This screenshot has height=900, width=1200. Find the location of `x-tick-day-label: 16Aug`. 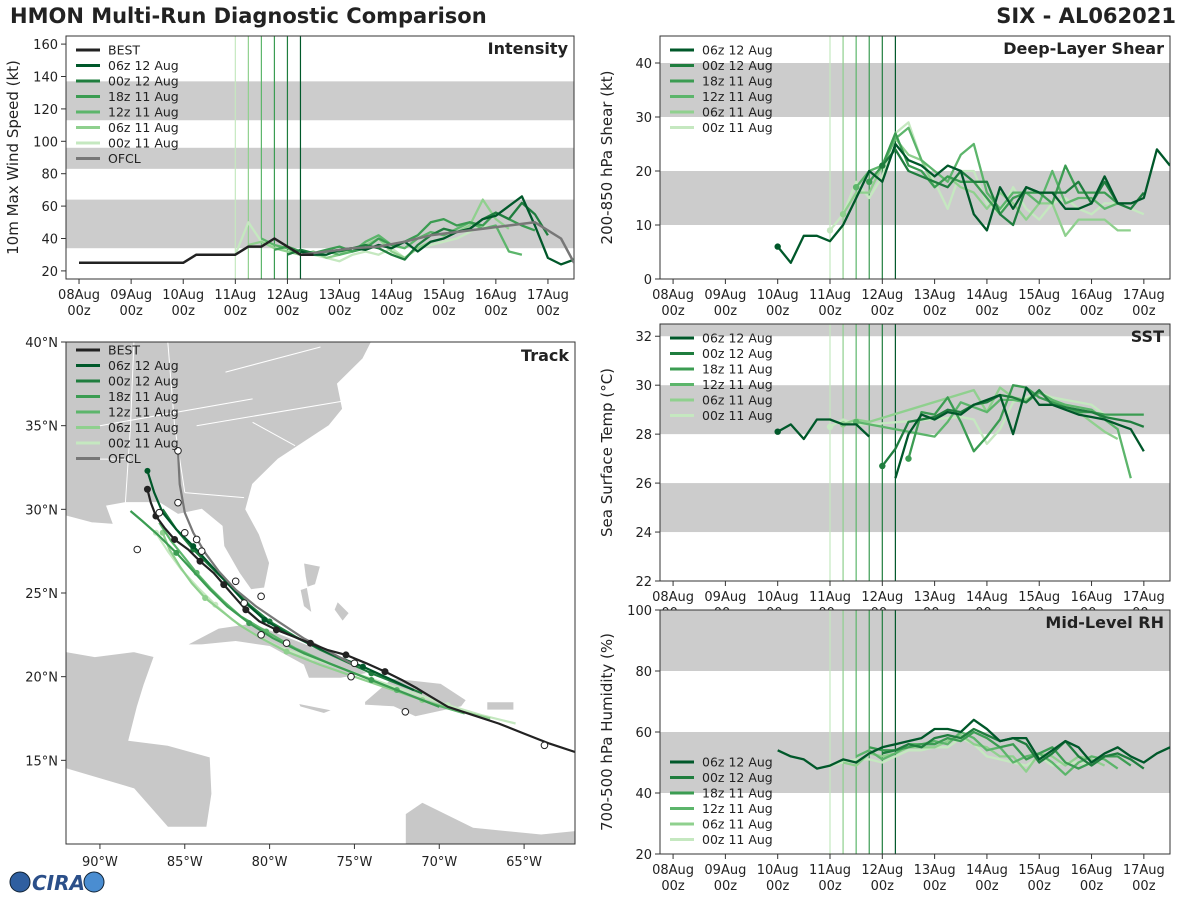

x-tick-day-label: 16Aug is located at coordinates (1092, 870).